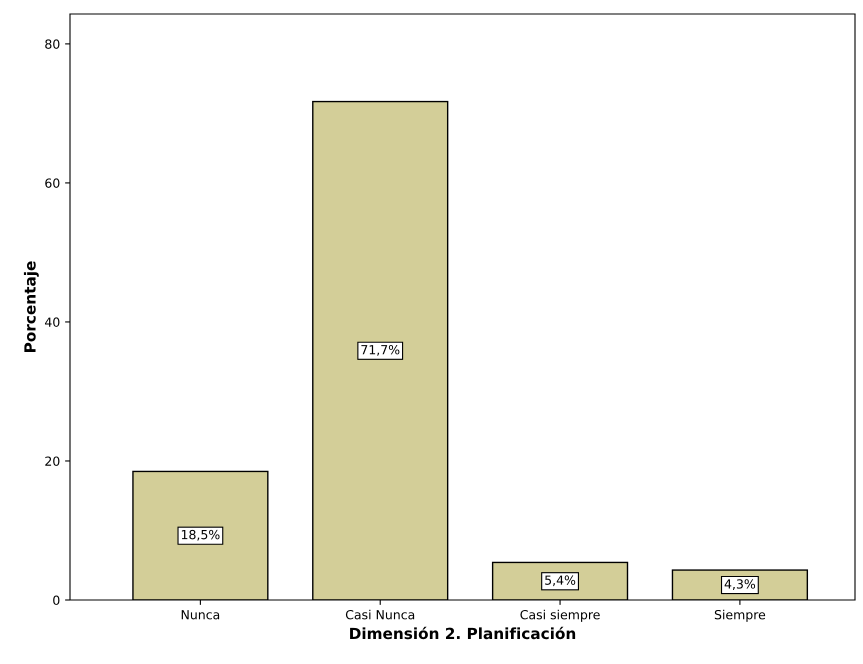 The width and height of the screenshot is (863, 664). I want to click on x-axis-title: Dimensión 2. Planificación, so click(463, 633).